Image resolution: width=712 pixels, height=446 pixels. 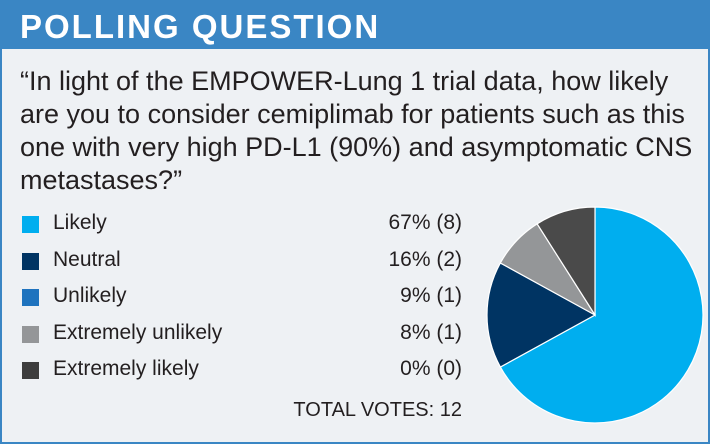 I want to click on legend-value-extremely-likely: 0% (0), so click(x=431, y=368).